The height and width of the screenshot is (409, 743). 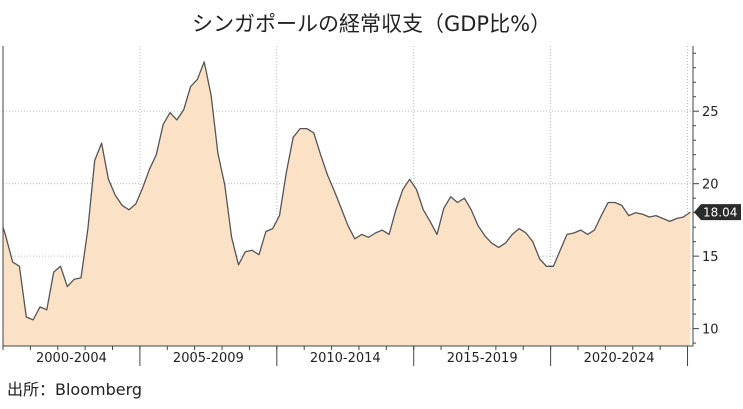 I want to click on y-tick-label-3: 25, so click(x=710, y=112).